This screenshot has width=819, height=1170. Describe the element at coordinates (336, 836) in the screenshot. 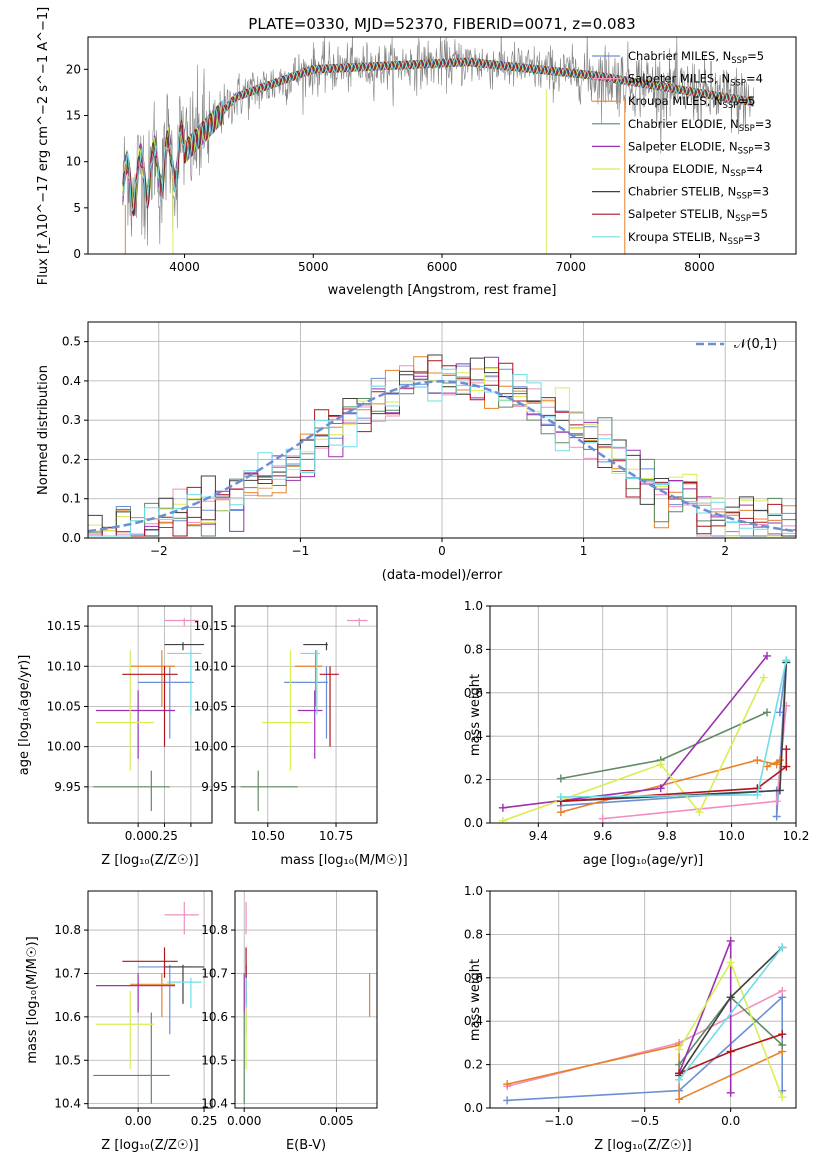

I see `x-tick-label: 10.75` at that location.